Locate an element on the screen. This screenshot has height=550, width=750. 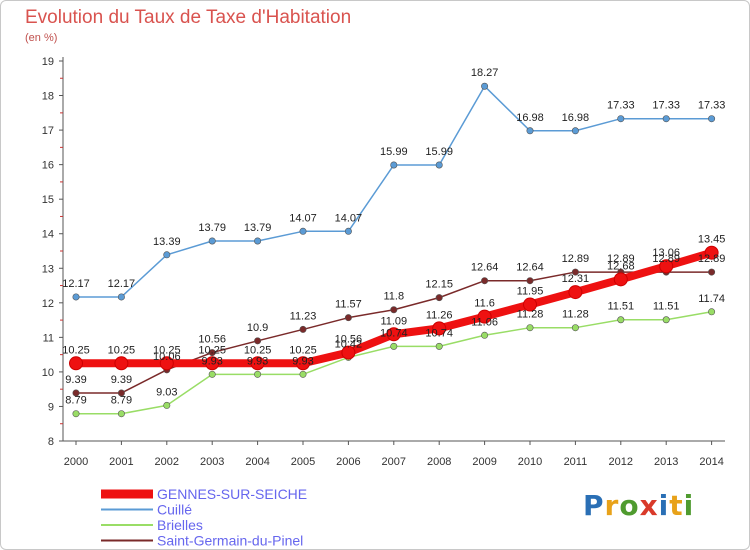
x-tick-label: 2008 is located at coordinates (439, 462).